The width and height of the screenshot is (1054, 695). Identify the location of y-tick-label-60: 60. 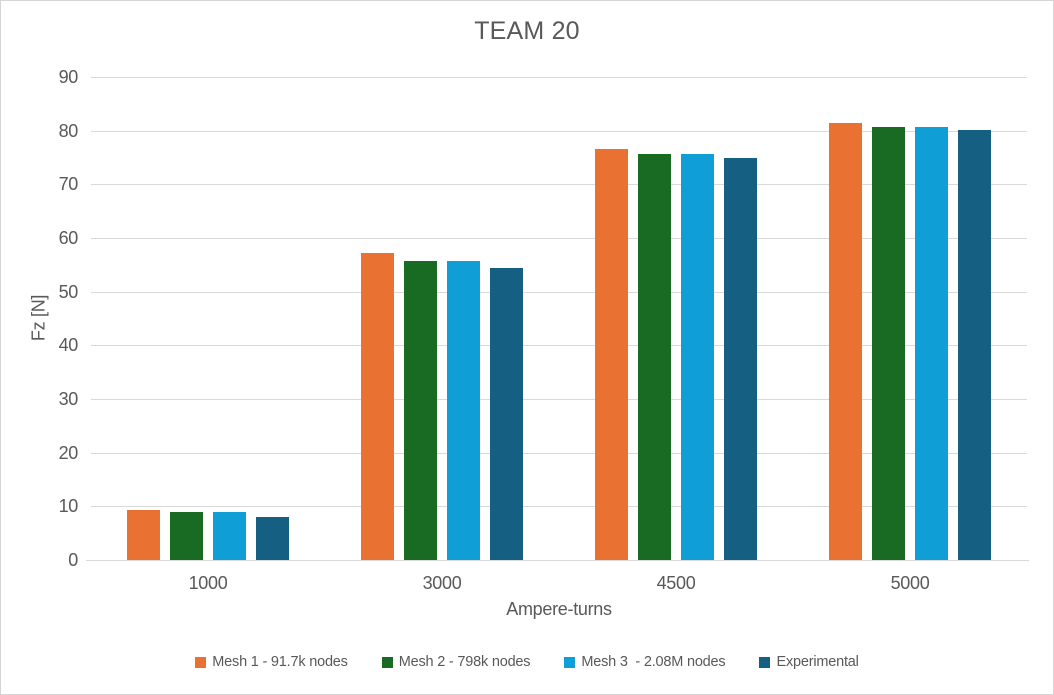
(68, 238).